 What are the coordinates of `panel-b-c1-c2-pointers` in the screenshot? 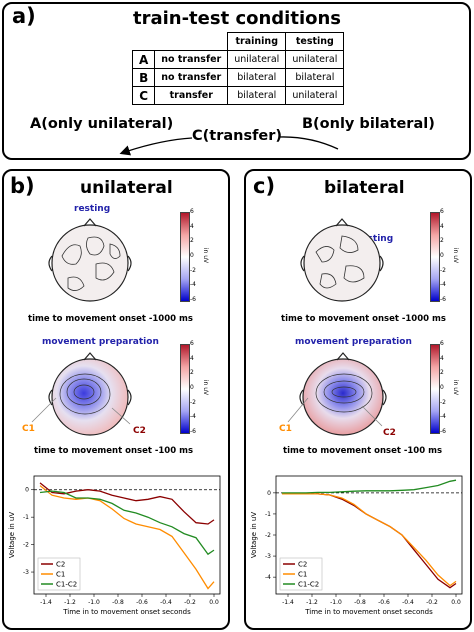 It's located at (81, 411).